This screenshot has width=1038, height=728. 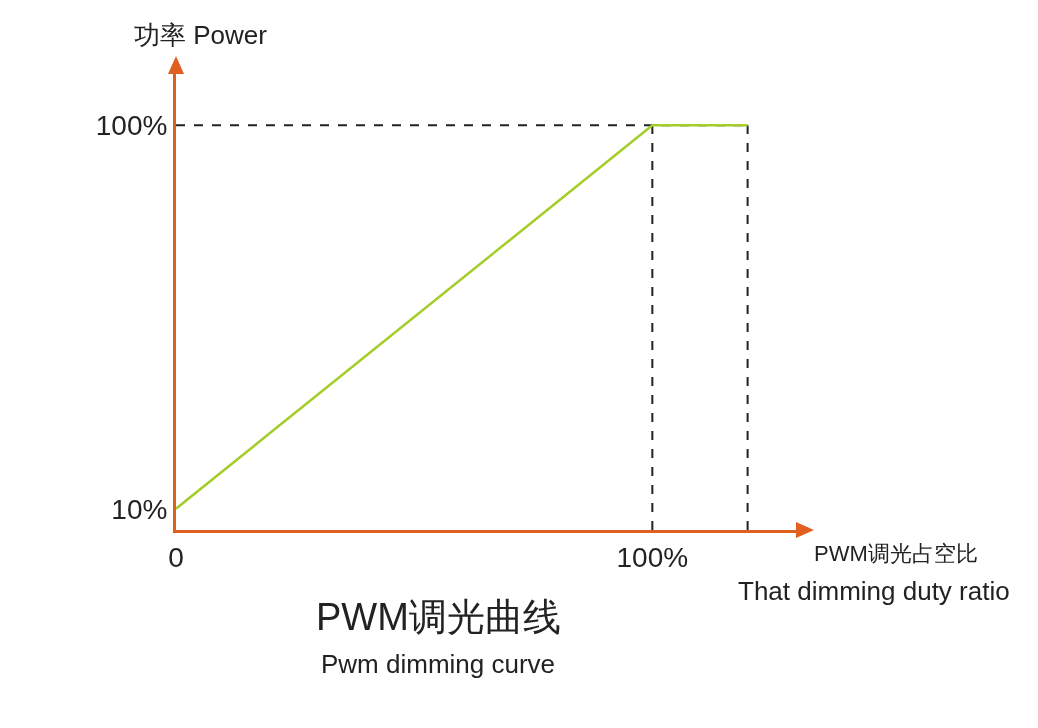 What do you see at coordinates (896, 553) in the screenshot?
I see `x-axis-title: PWM调光占空比` at bounding box center [896, 553].